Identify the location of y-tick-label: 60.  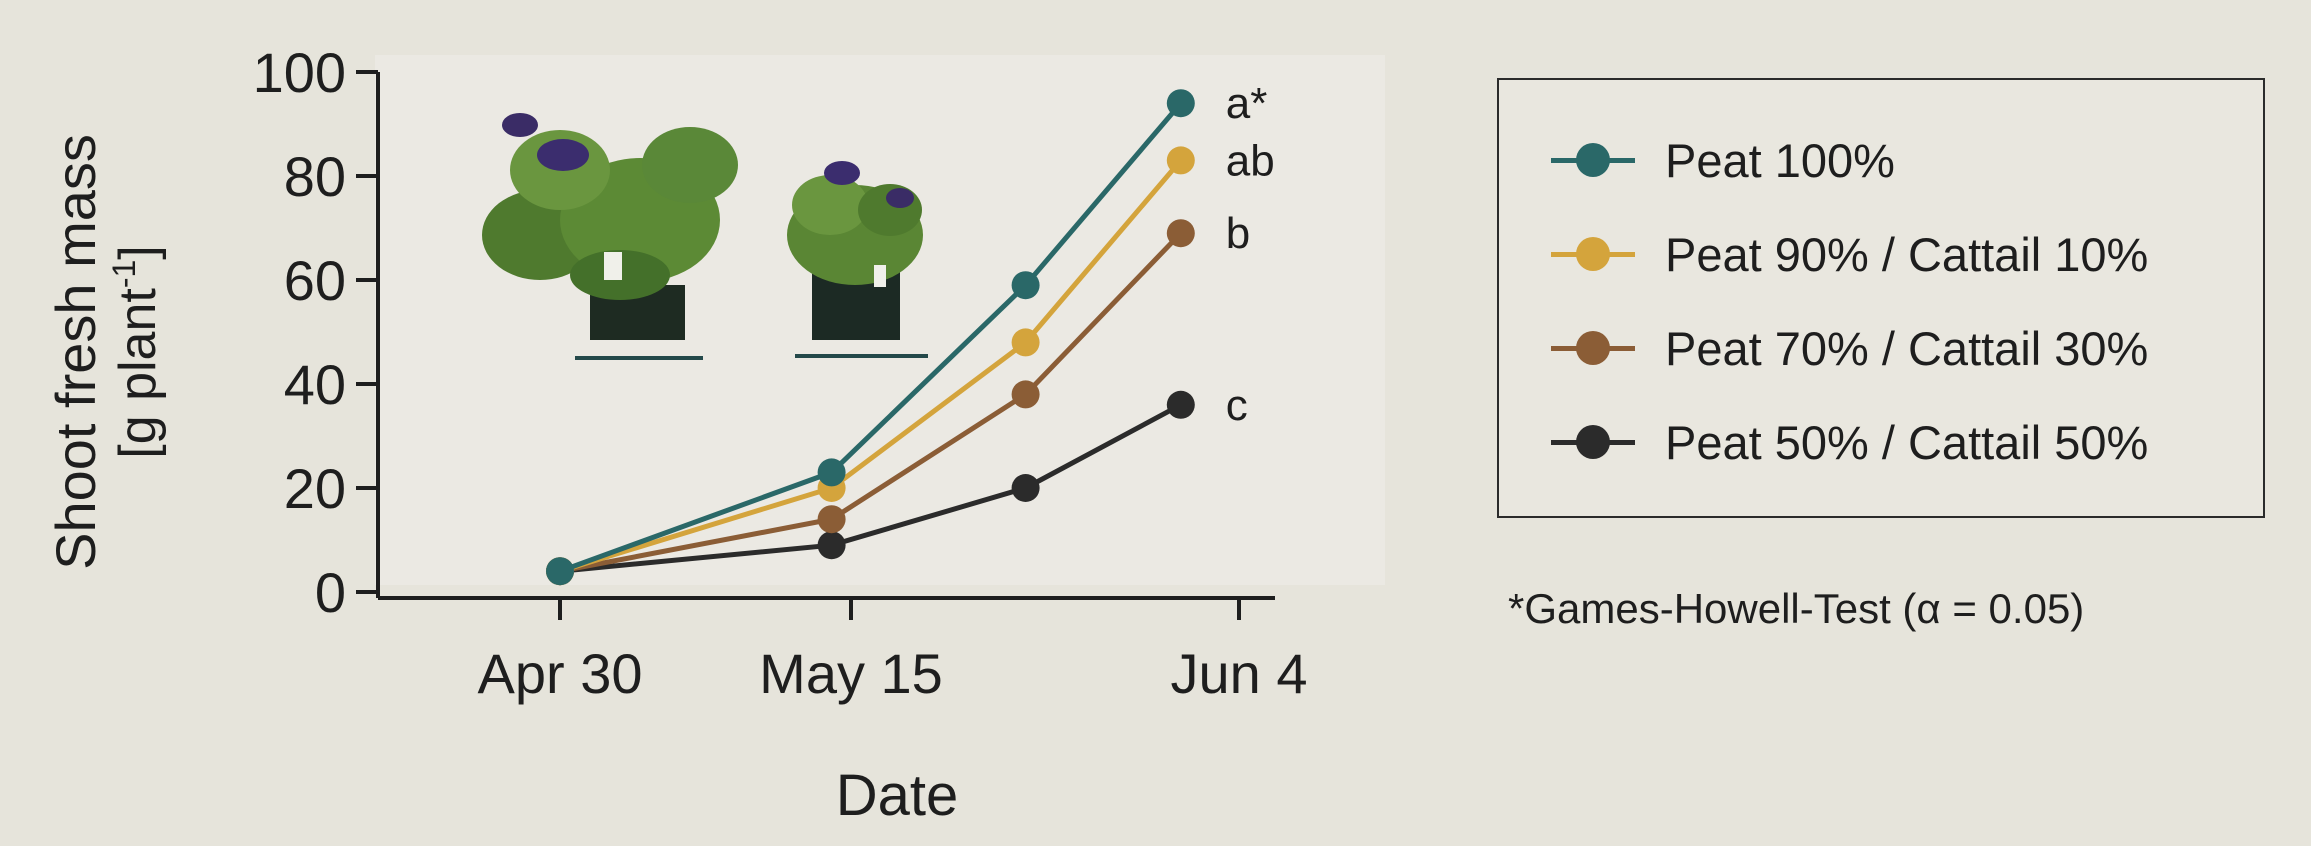
(315, 280).